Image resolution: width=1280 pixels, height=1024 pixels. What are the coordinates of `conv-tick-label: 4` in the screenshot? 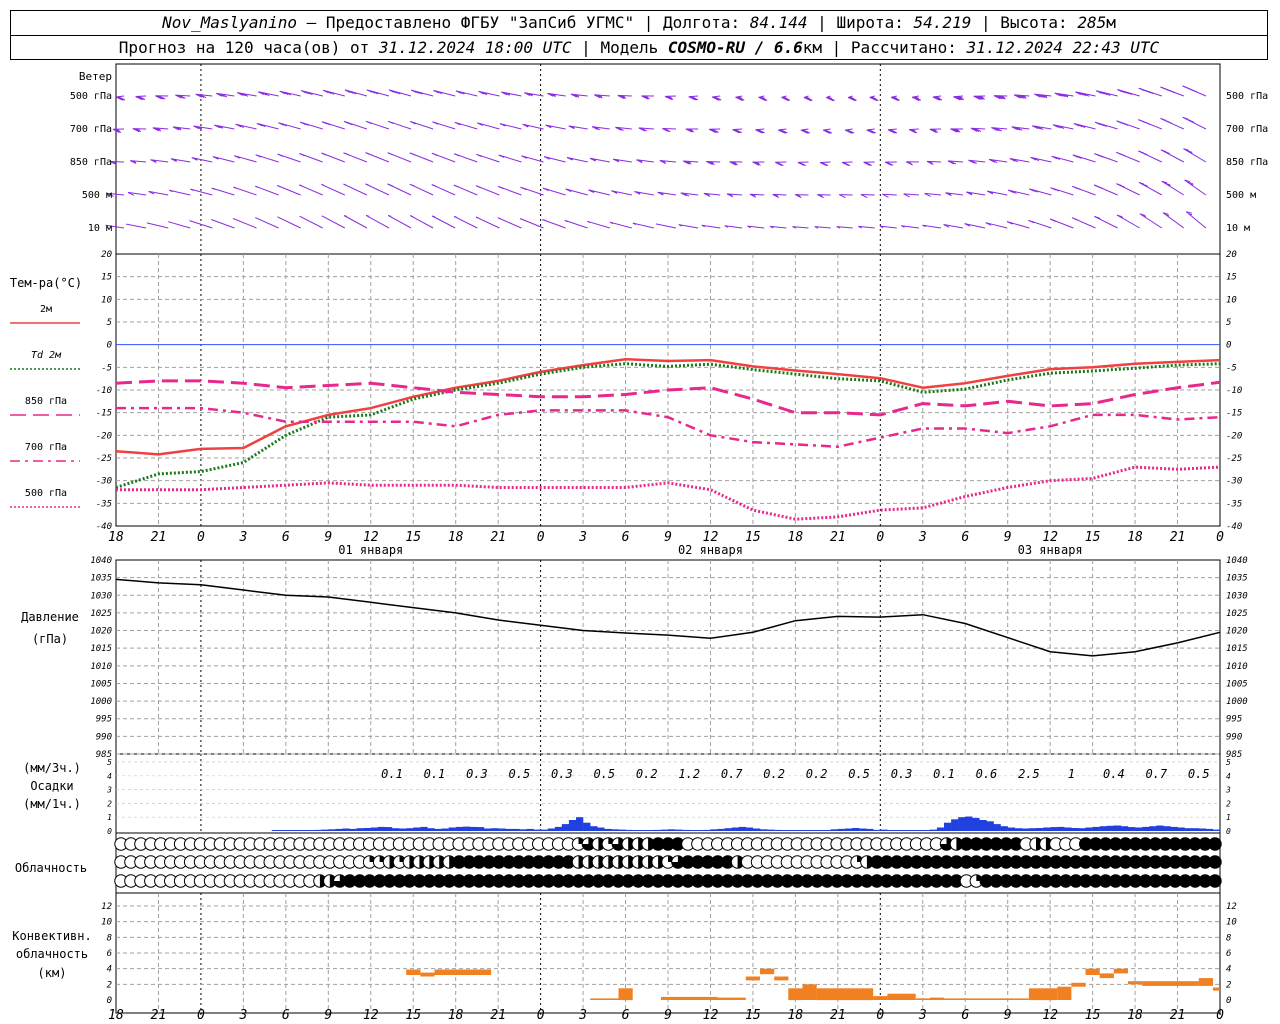 It's located at (1228, 970).